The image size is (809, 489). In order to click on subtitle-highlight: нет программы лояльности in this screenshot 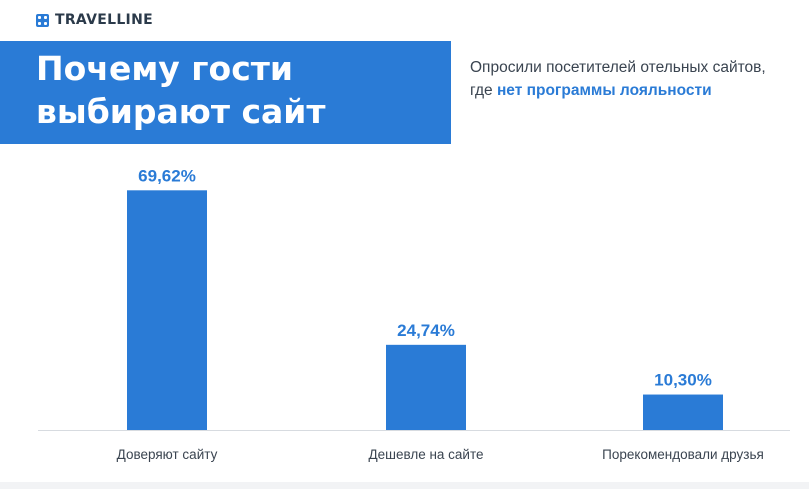, I will do `click(604, 90)`.